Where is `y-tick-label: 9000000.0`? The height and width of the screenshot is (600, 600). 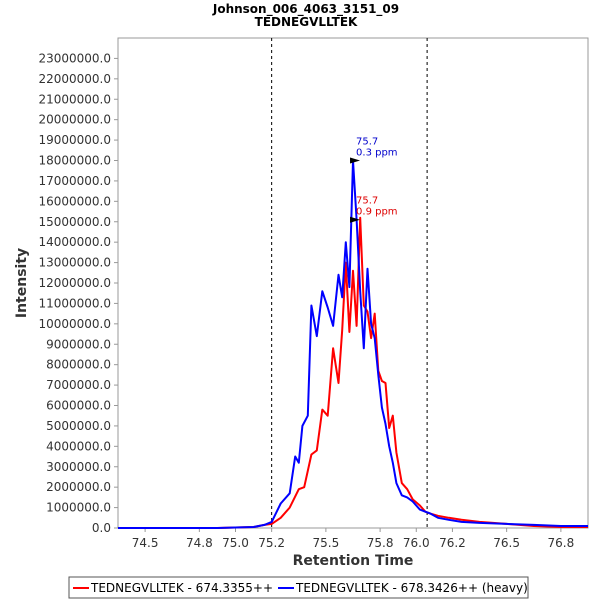 y-tick-label: 9000000.0 is located at coordinates (78, 344).